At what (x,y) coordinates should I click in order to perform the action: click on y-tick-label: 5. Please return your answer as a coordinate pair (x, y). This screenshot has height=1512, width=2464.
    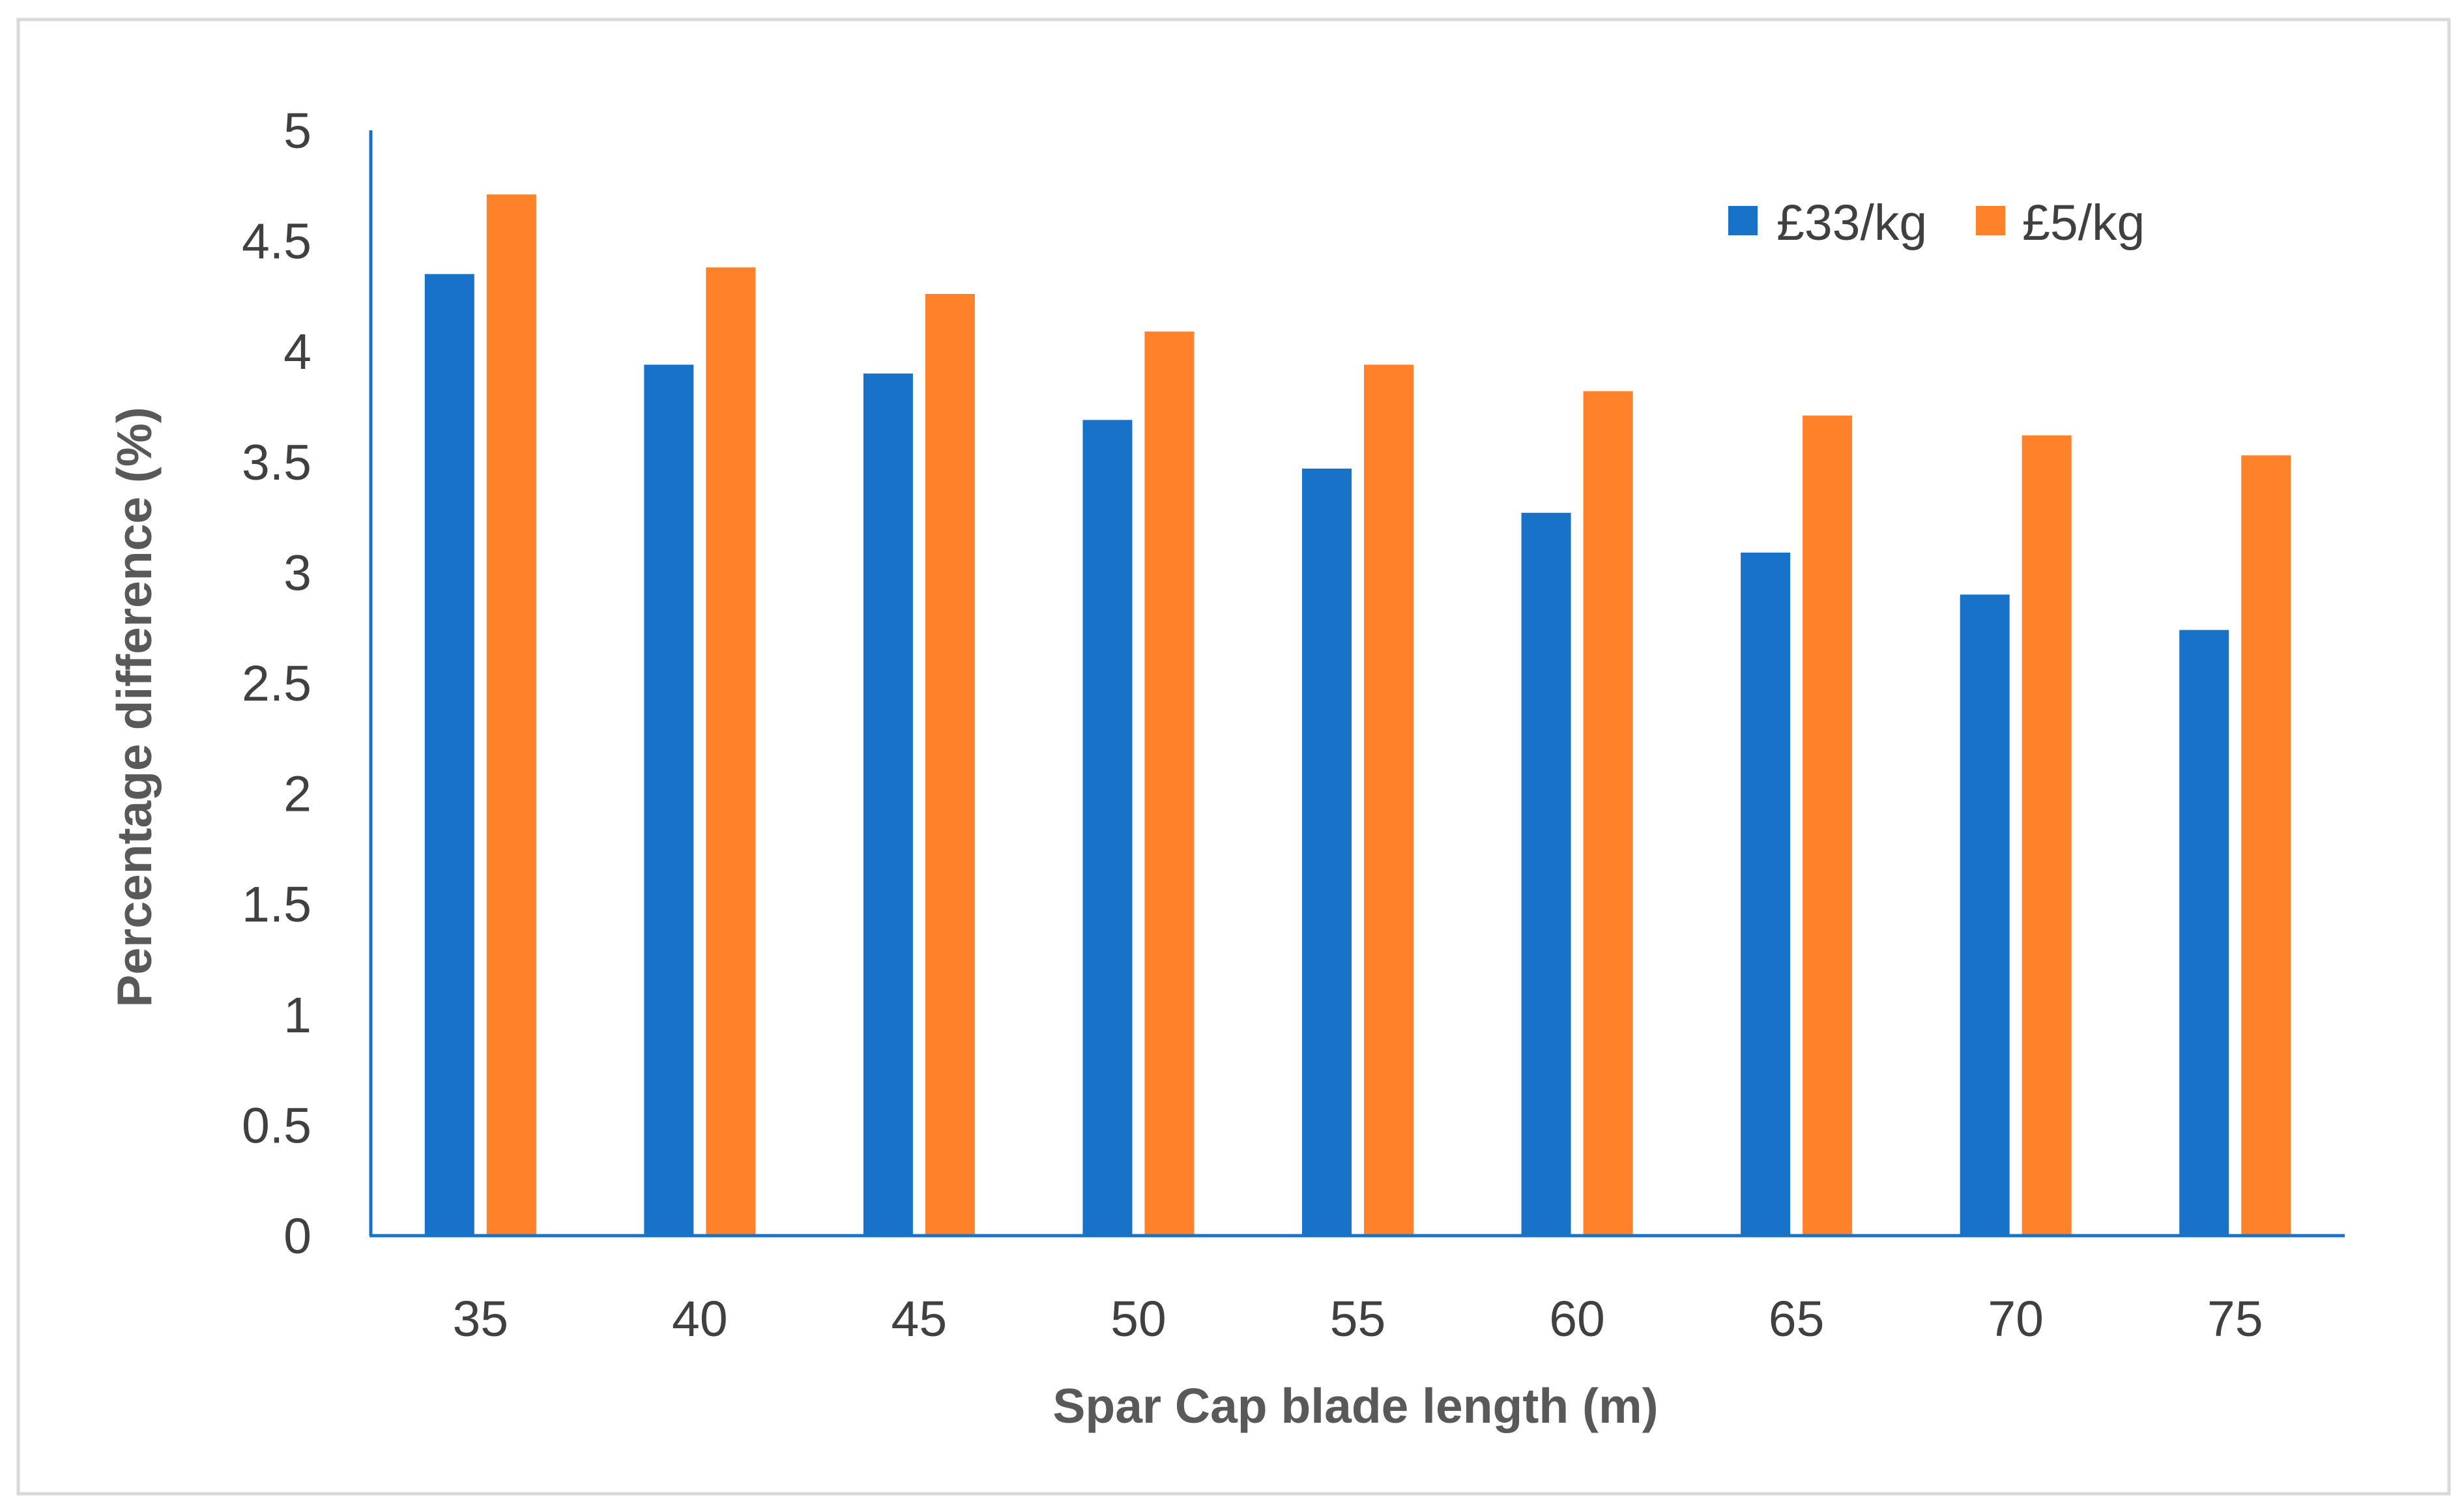
    Looking at the image, I should click on (298, 131).